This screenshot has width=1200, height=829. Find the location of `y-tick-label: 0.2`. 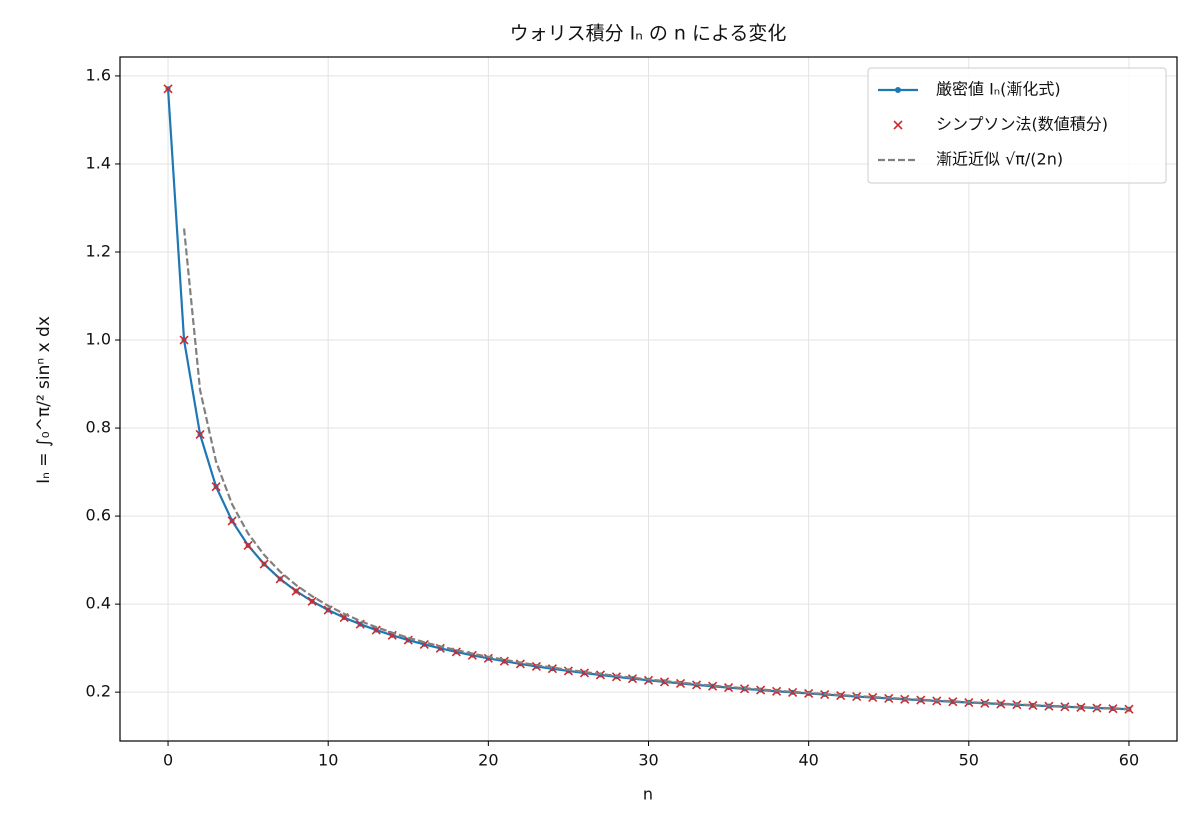

y-tick-label: 0.2 is located at coordinates (98, 691).